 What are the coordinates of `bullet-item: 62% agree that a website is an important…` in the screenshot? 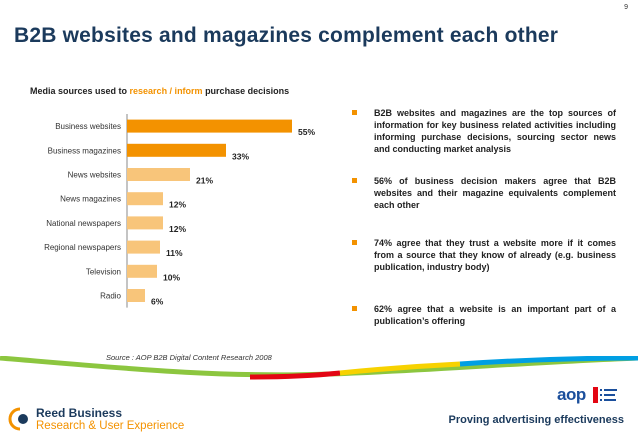 It's located at (483, 315).